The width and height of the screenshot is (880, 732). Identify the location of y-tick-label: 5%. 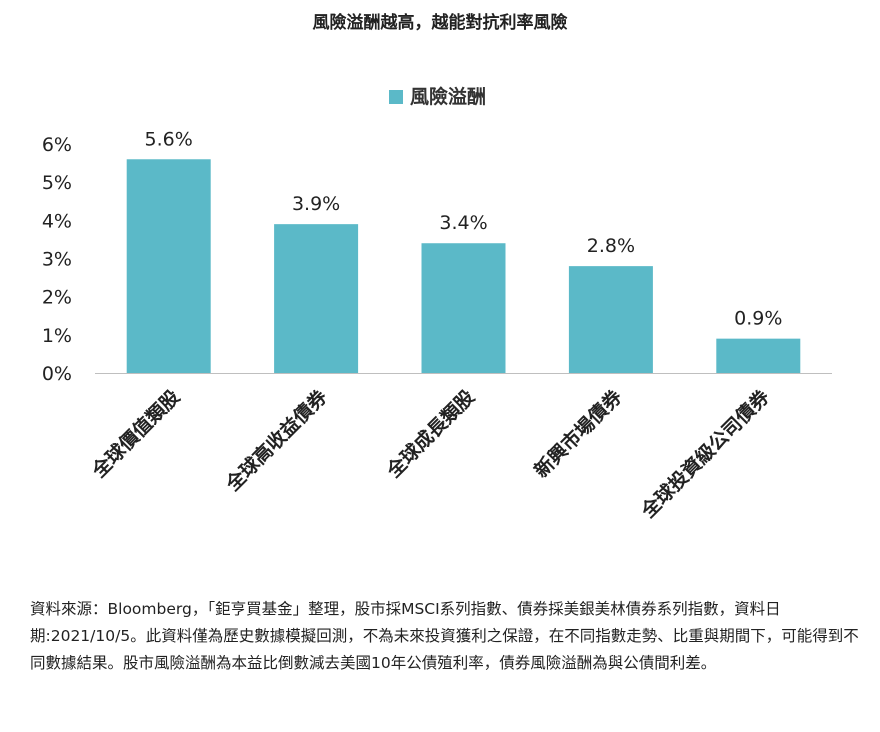
(57, 183).